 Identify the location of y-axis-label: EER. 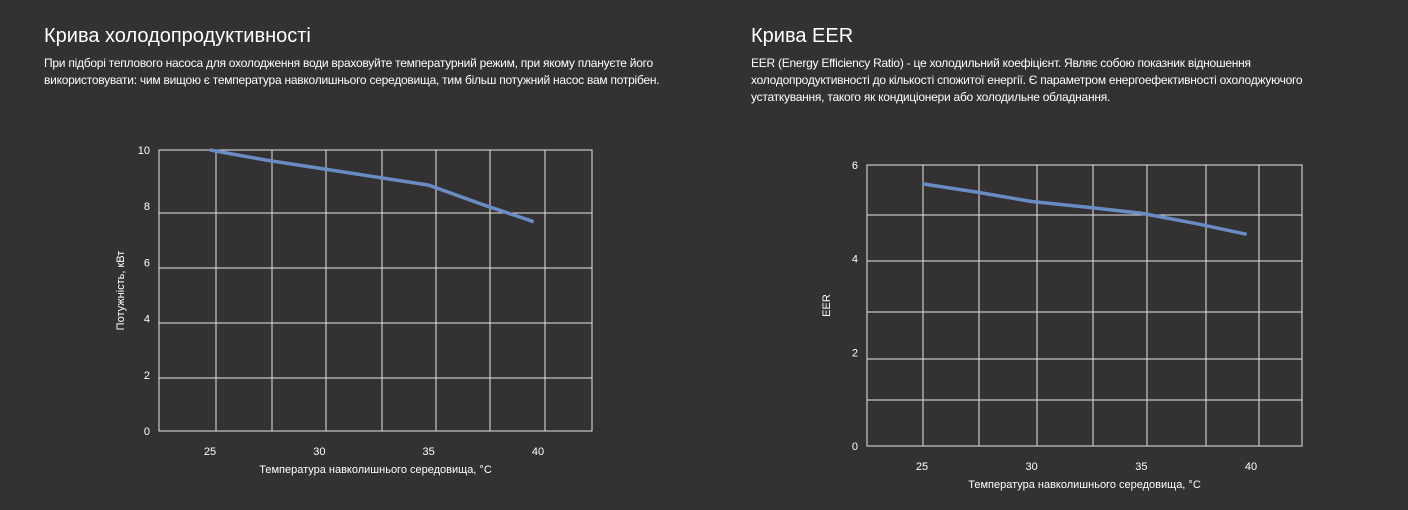
(827, 305).